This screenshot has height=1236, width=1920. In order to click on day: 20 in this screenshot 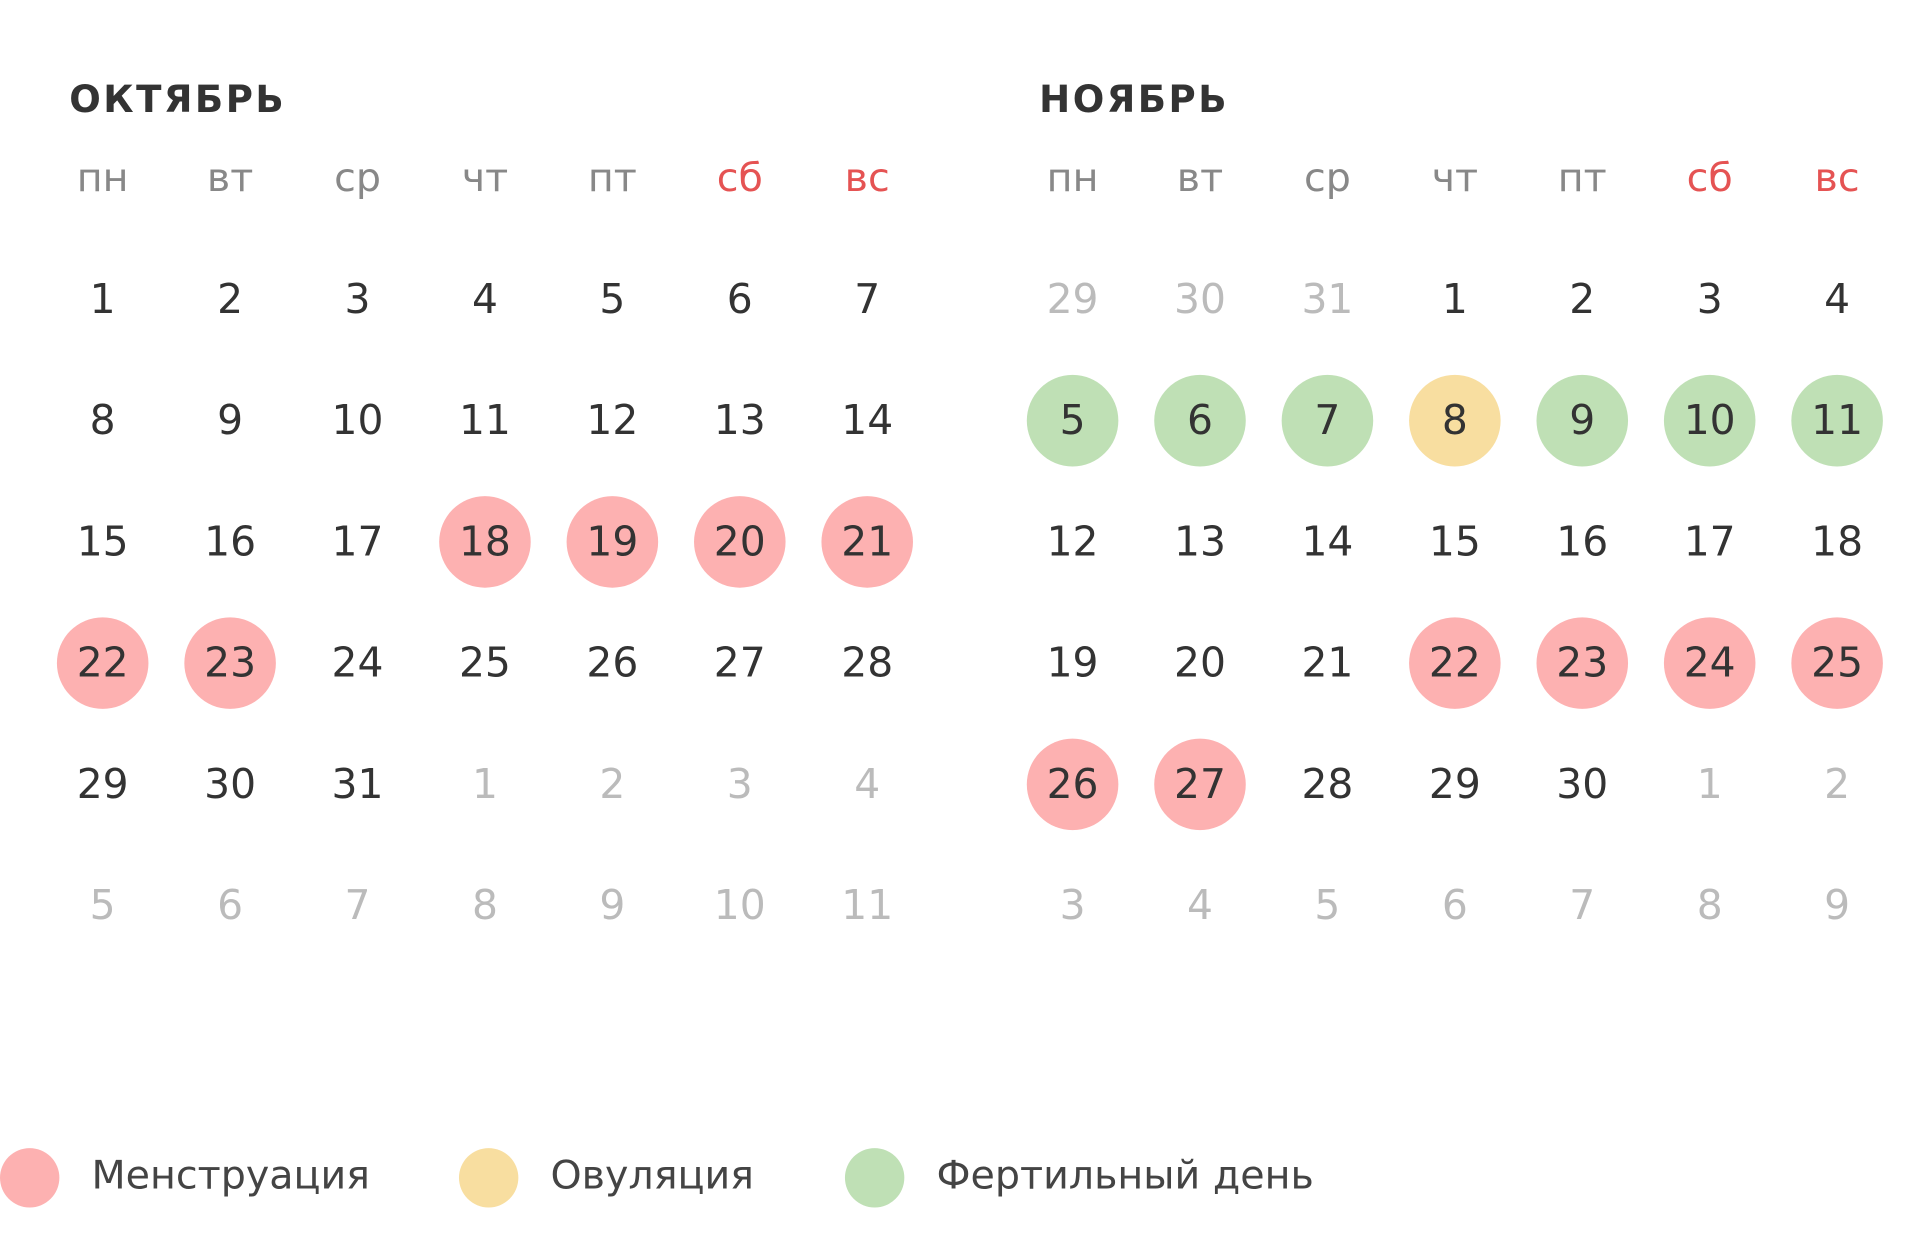, I will do `click(740, 541)`.